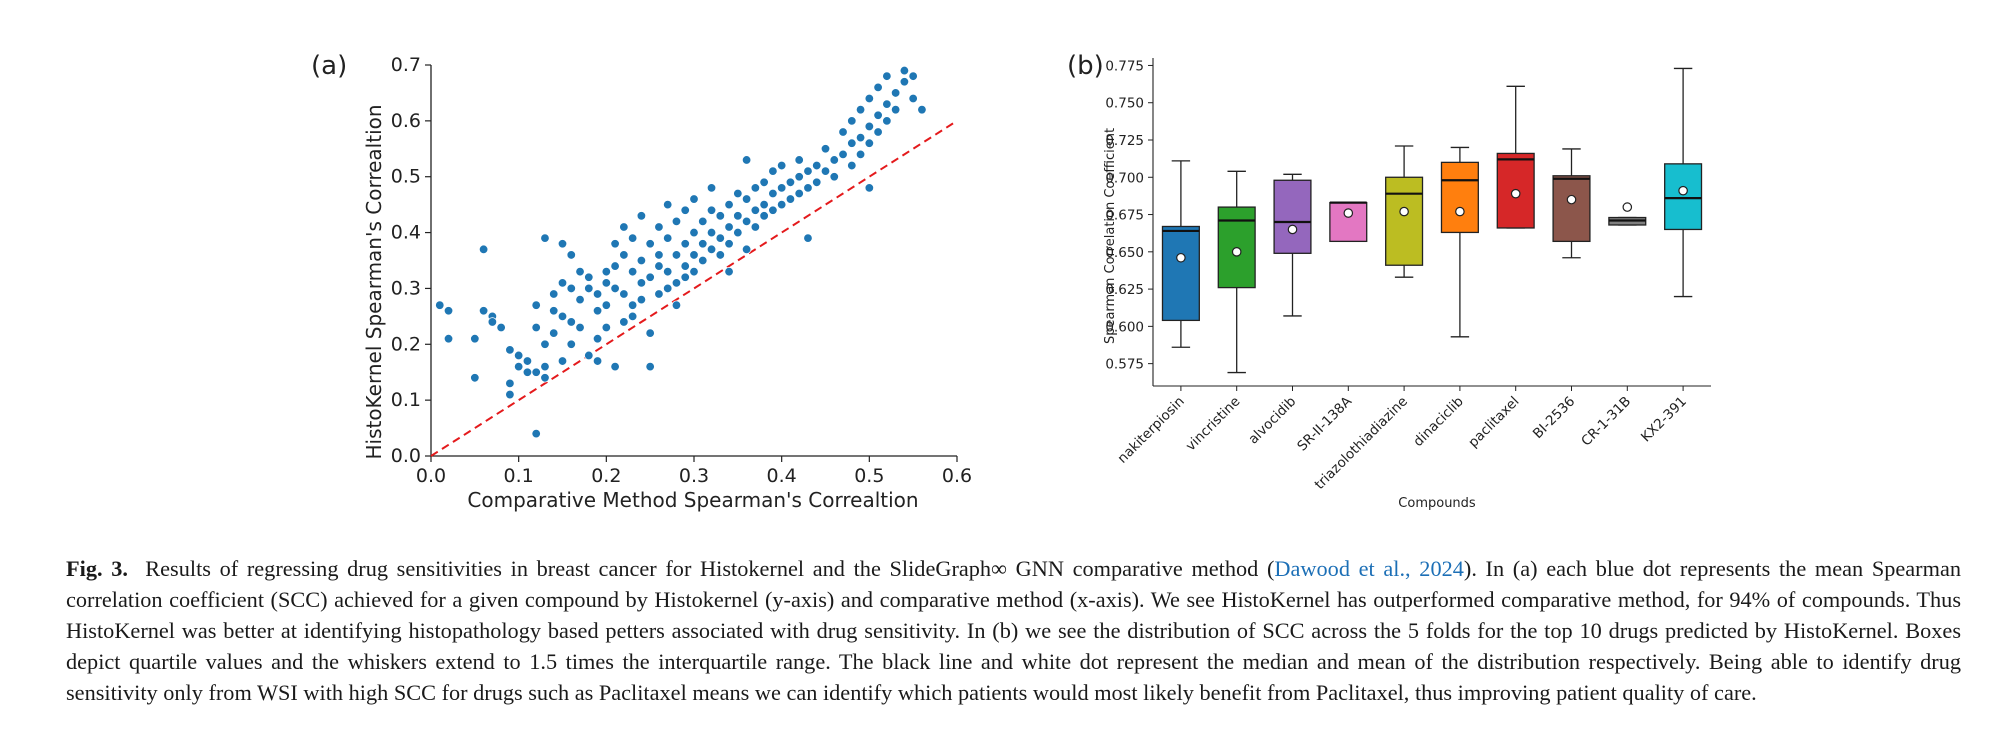 Image resolution: width=2007 pixels, height=750 pixels. What do you see at coordinates (431, 476) in the screenshot?
I see `scatter-x-tick-label: 0.0` at bounding box center [431, 476].